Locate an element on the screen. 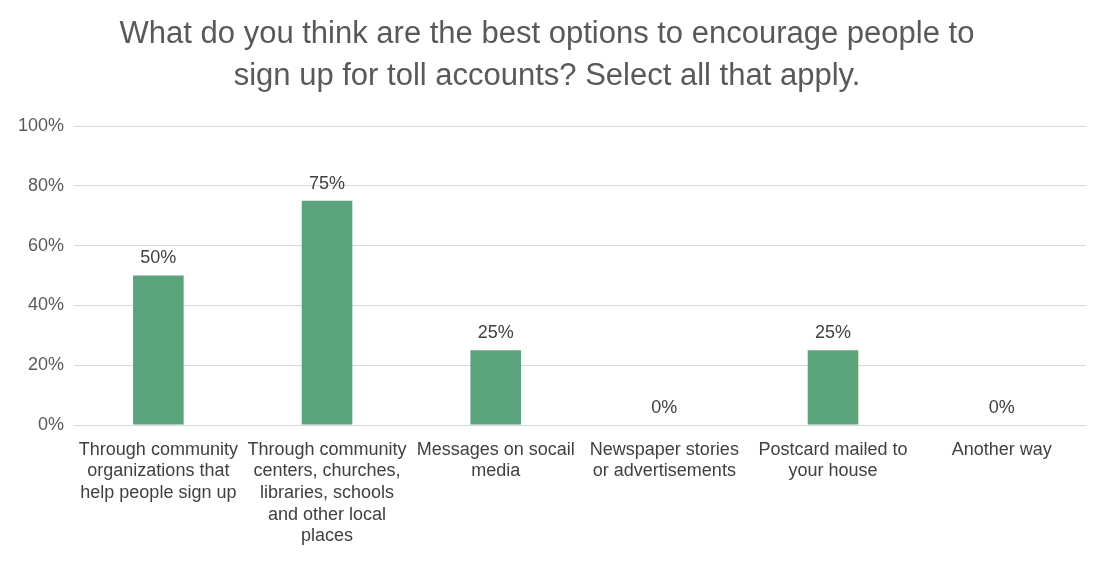  data-label: 50% is located at coordinates (158, 257).